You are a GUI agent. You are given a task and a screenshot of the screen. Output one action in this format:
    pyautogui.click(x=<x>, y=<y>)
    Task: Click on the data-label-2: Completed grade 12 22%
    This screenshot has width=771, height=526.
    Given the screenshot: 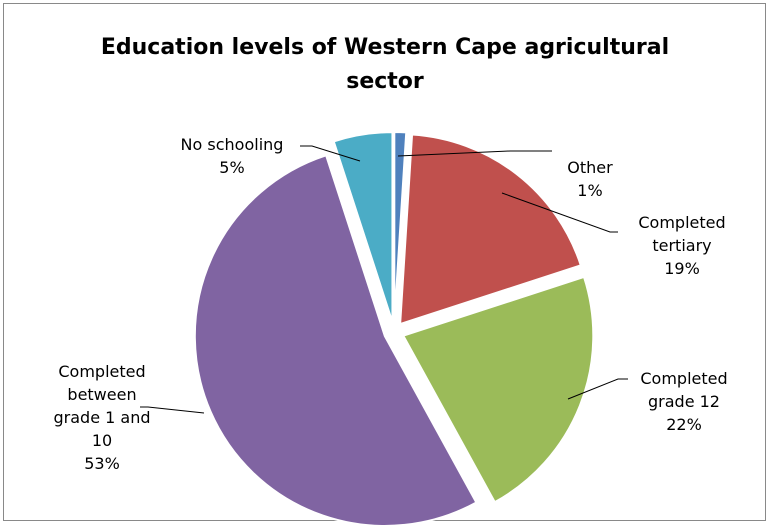 What is the action you would take?
    pyautogui.click(x=683, y=401)
    